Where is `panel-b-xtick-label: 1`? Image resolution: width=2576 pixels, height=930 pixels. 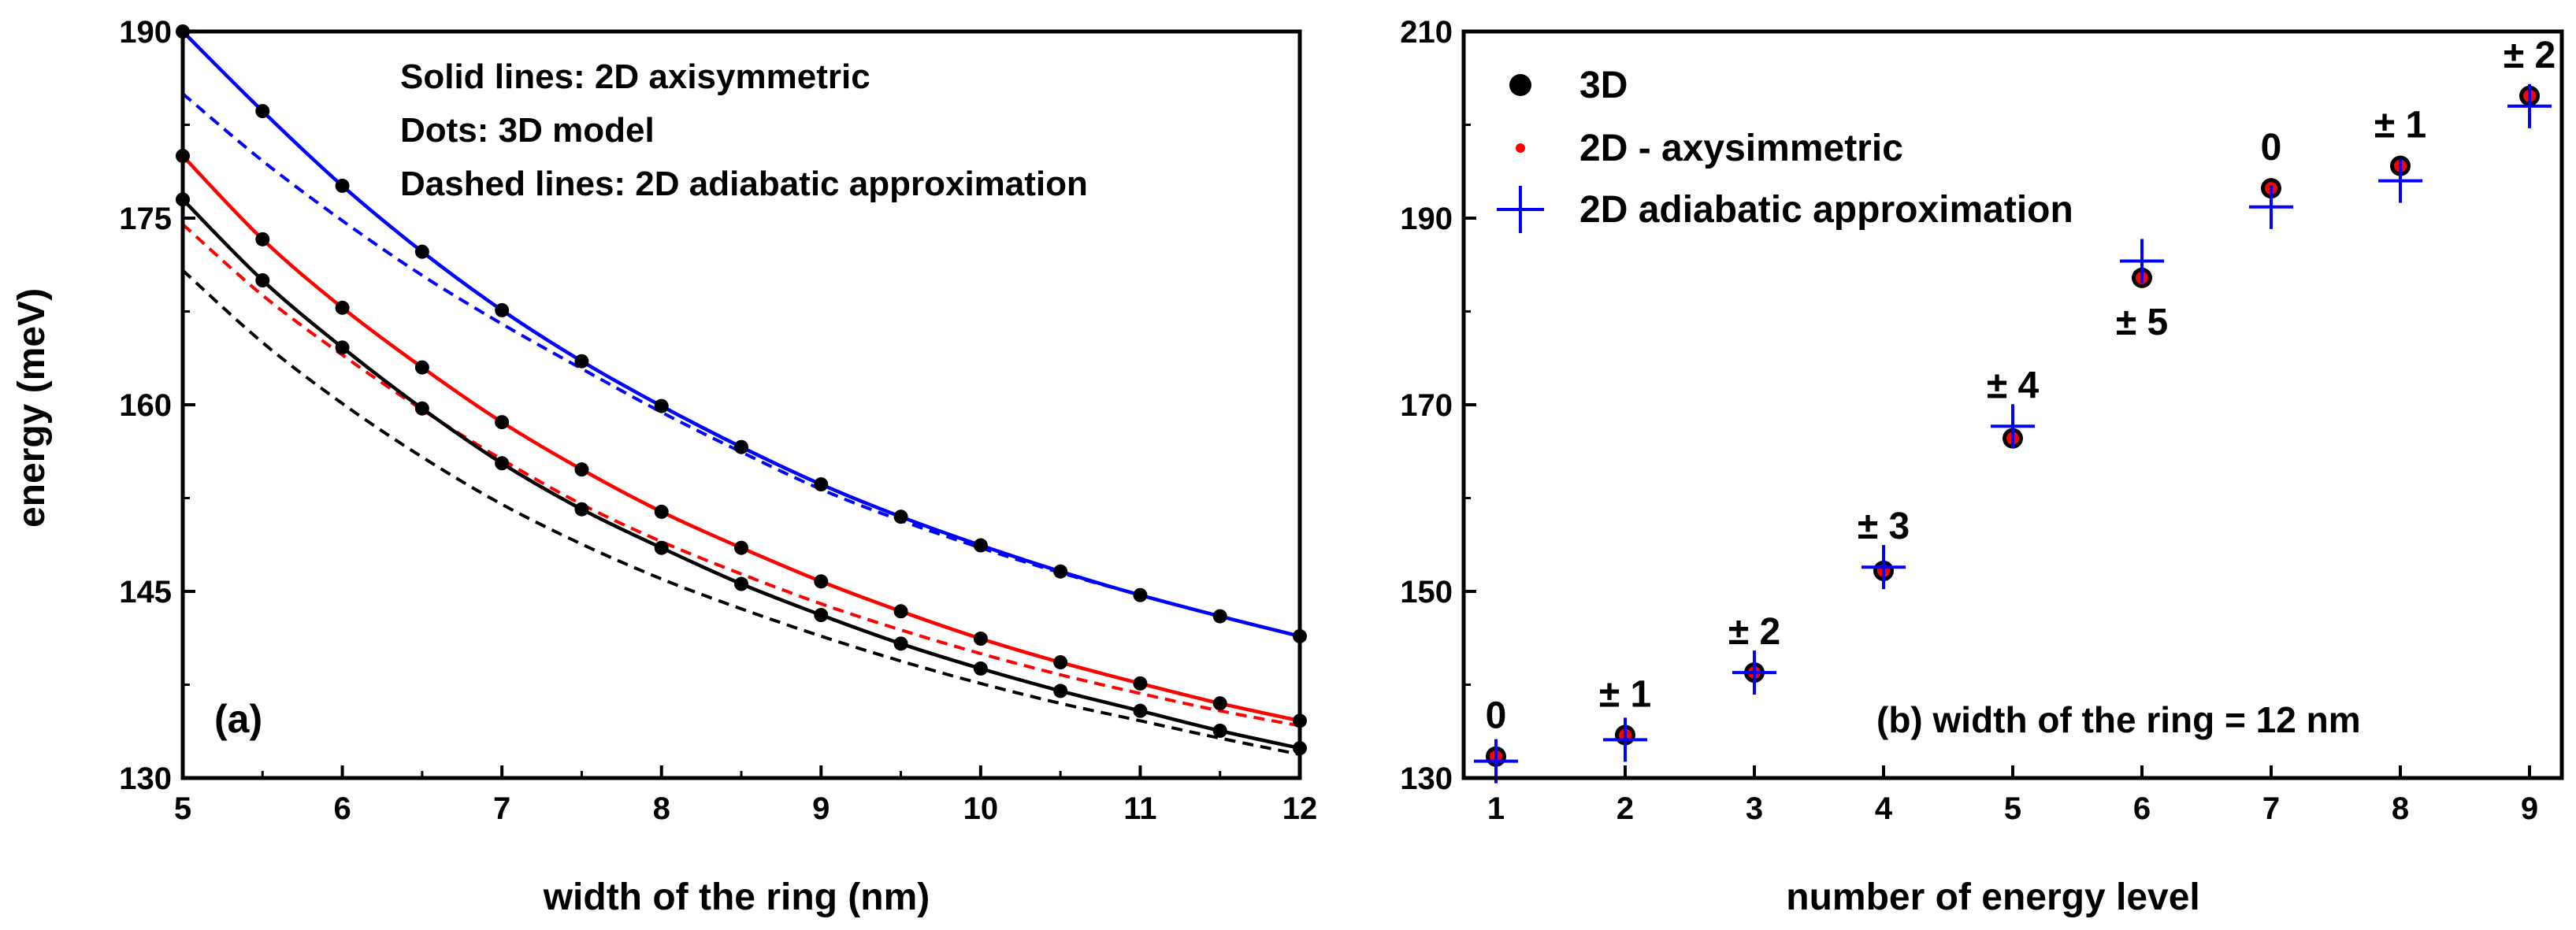
panel-b-xtick-label: 1 is located at coordinates (1496, 808).